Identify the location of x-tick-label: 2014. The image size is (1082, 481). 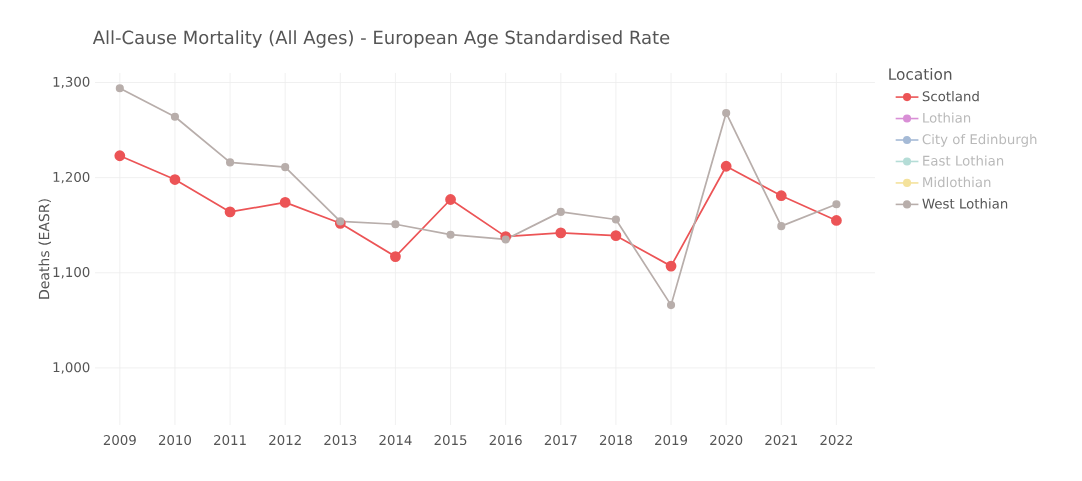
(395, 440).